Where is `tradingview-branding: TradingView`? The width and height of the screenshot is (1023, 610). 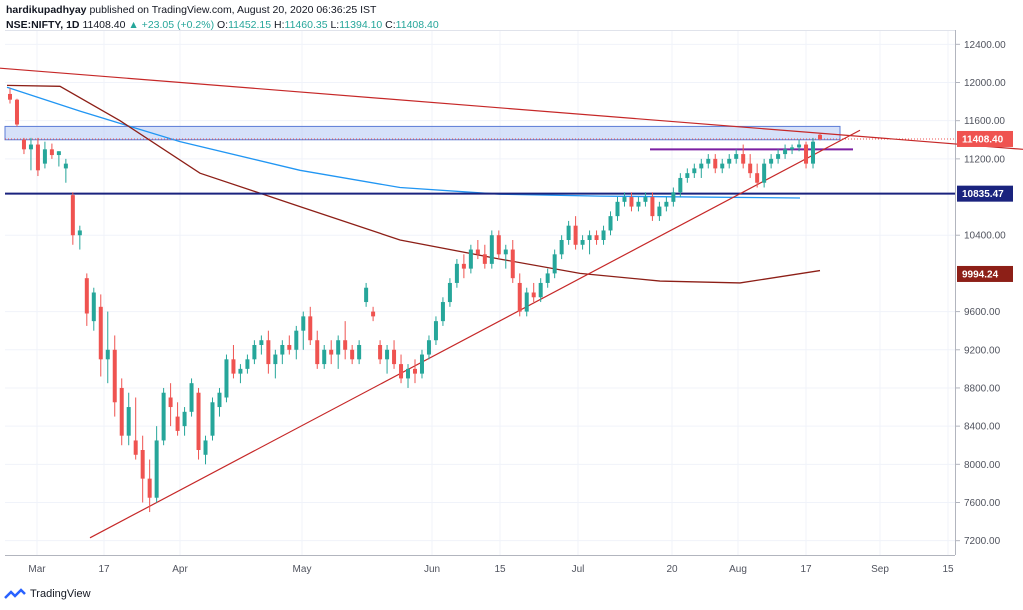
tradingview-branding: TradingView is located at coordinates (47, 594).